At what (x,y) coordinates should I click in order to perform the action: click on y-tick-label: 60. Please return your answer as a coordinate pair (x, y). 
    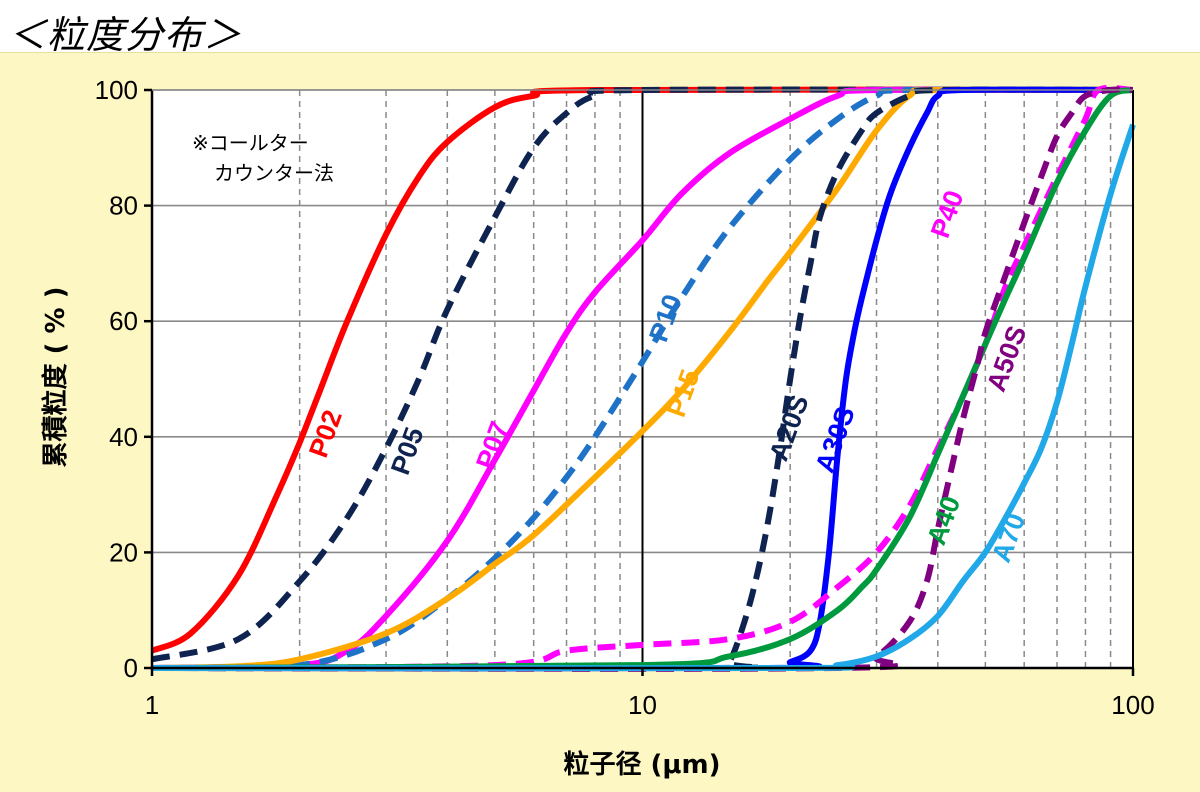
    Looking at the image, I should click on (123, 321).